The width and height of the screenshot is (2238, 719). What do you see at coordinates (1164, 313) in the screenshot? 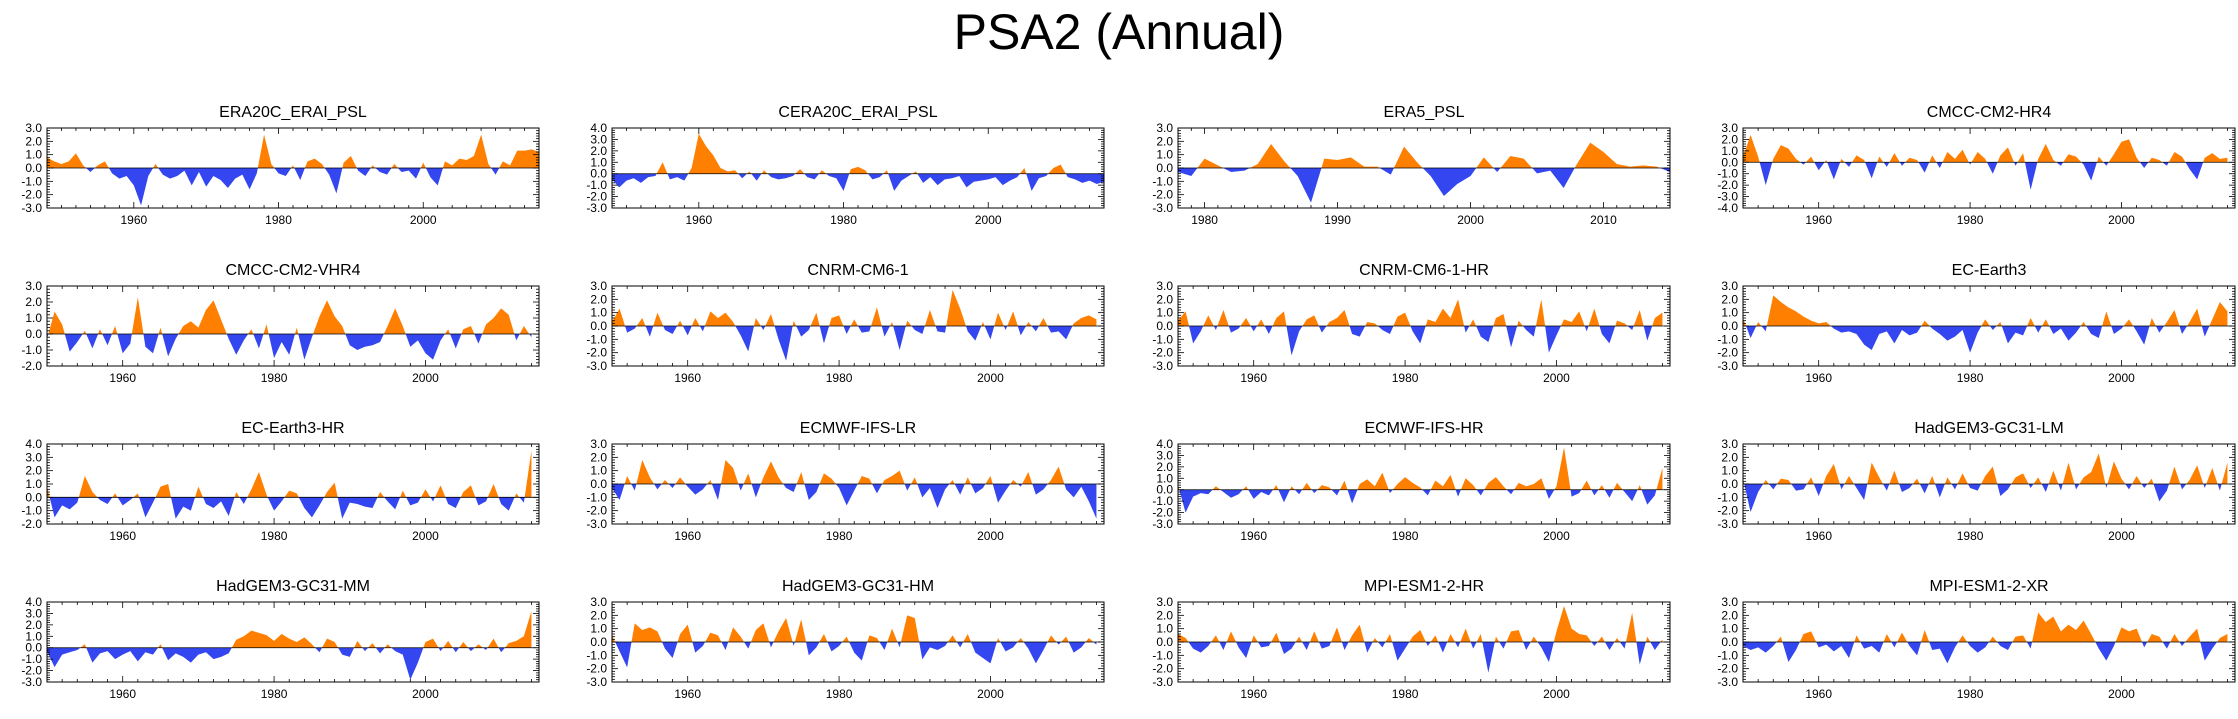
I see `y-tick-label: 1.0` at bounding box center [1164, 313].